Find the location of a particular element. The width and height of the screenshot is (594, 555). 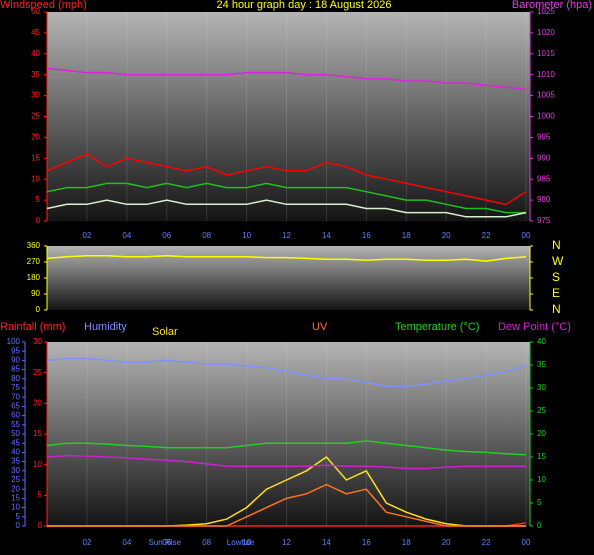

y-tick-label: 1025 is located at coordinates (546, 11).